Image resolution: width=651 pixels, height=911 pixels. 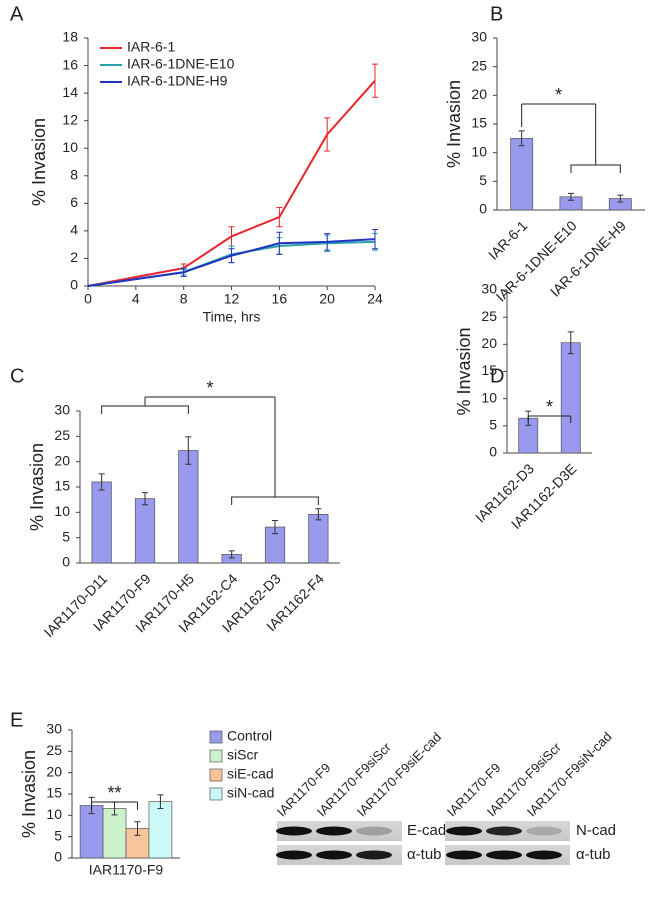 What do you see at coordinates (74, 257) in the screenshot?
I see `y-tick-label: 2` at bounding box center [74, 257].